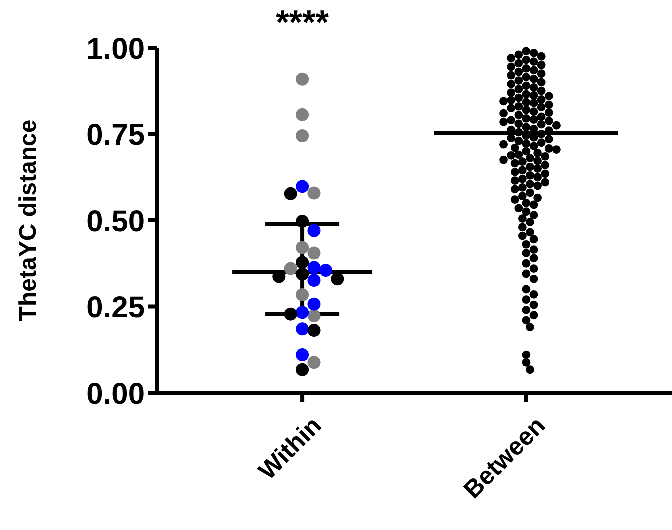  What do you see at coordinates (115, 221) in the screenshot?
I see `y-tick-label: 0.50` at bounding box center [115, 221].